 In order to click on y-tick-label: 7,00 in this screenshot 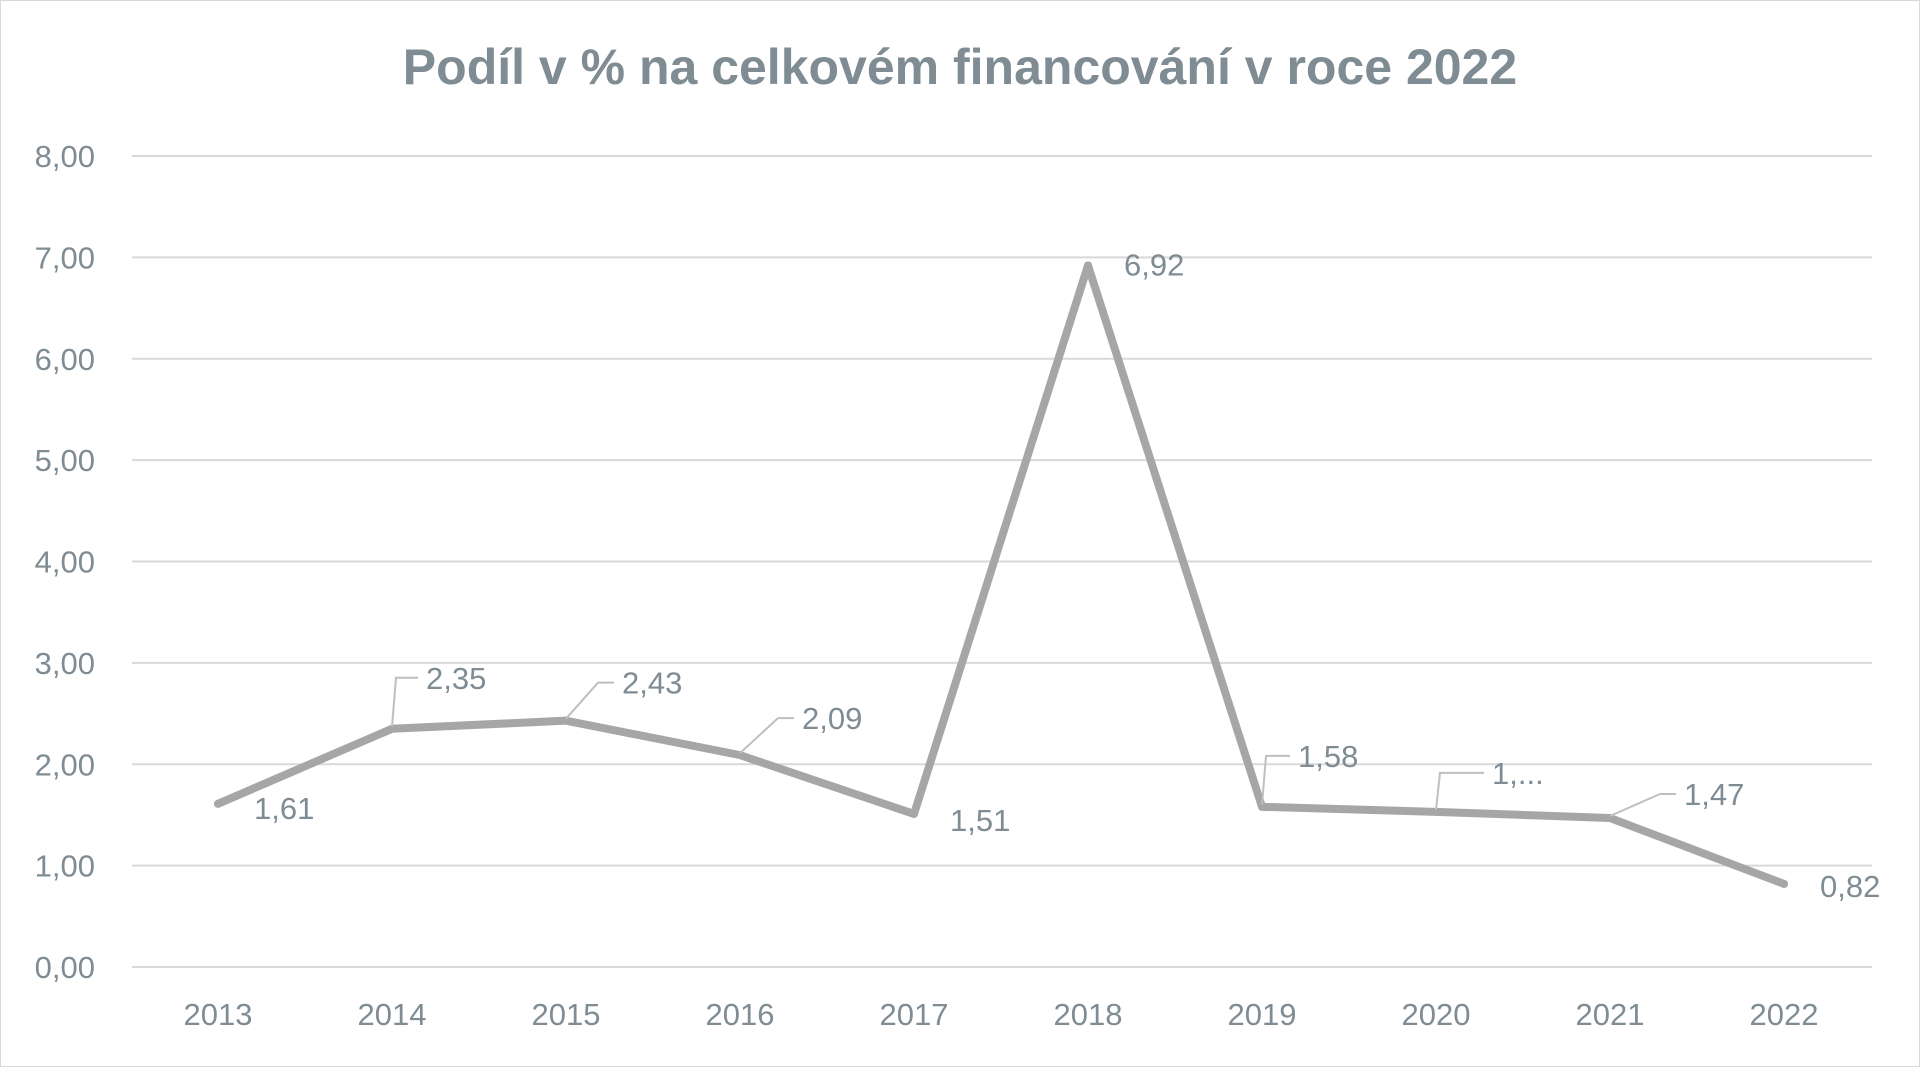, I will do `click(65, 257)`.